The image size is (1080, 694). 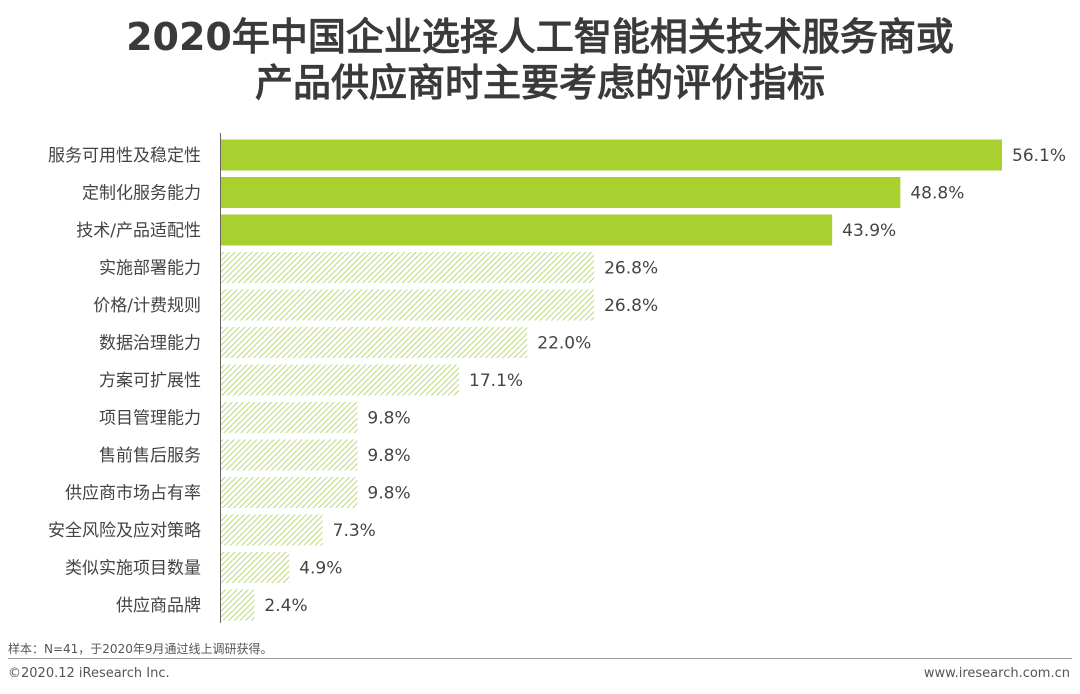 What do you see at coordinates (937, 194) in the screenshot?
I see `value-label: 48.8%` at bounding box center [937, 194].